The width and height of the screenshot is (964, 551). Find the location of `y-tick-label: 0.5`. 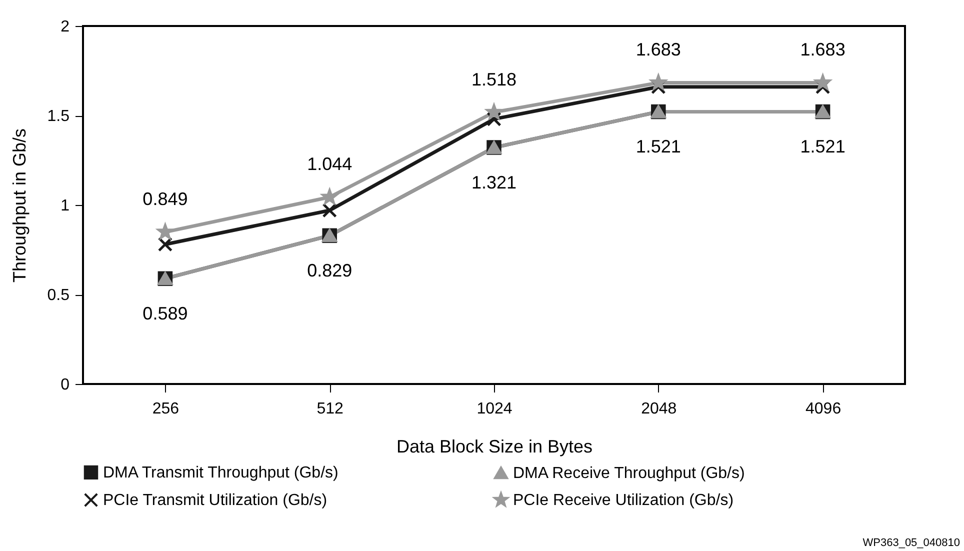

y-tick-label: 0.5 is located at coordinates (58, 295).